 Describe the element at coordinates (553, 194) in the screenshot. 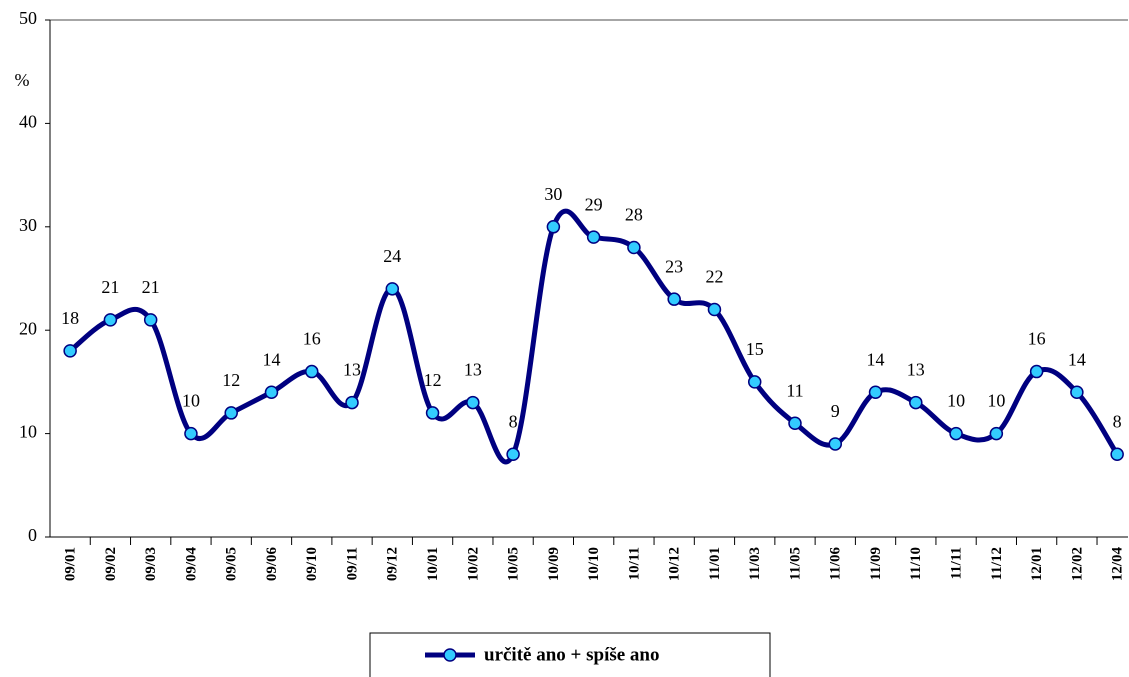

I see `data-label: 30` at that location.